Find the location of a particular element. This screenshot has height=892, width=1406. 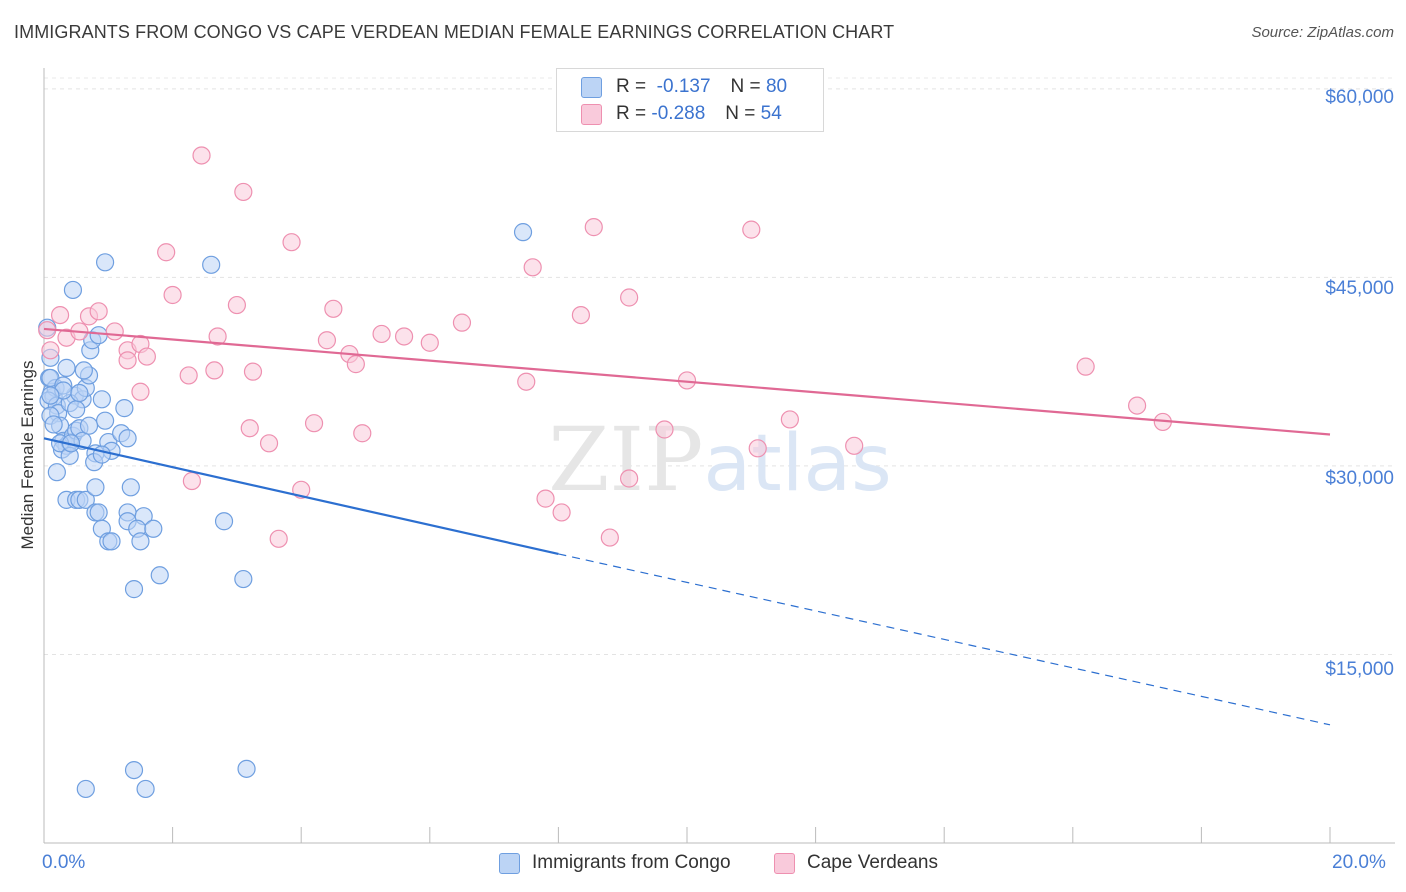

y-tick-label-30000: $30,000 is located at coordinates (1359, 478).